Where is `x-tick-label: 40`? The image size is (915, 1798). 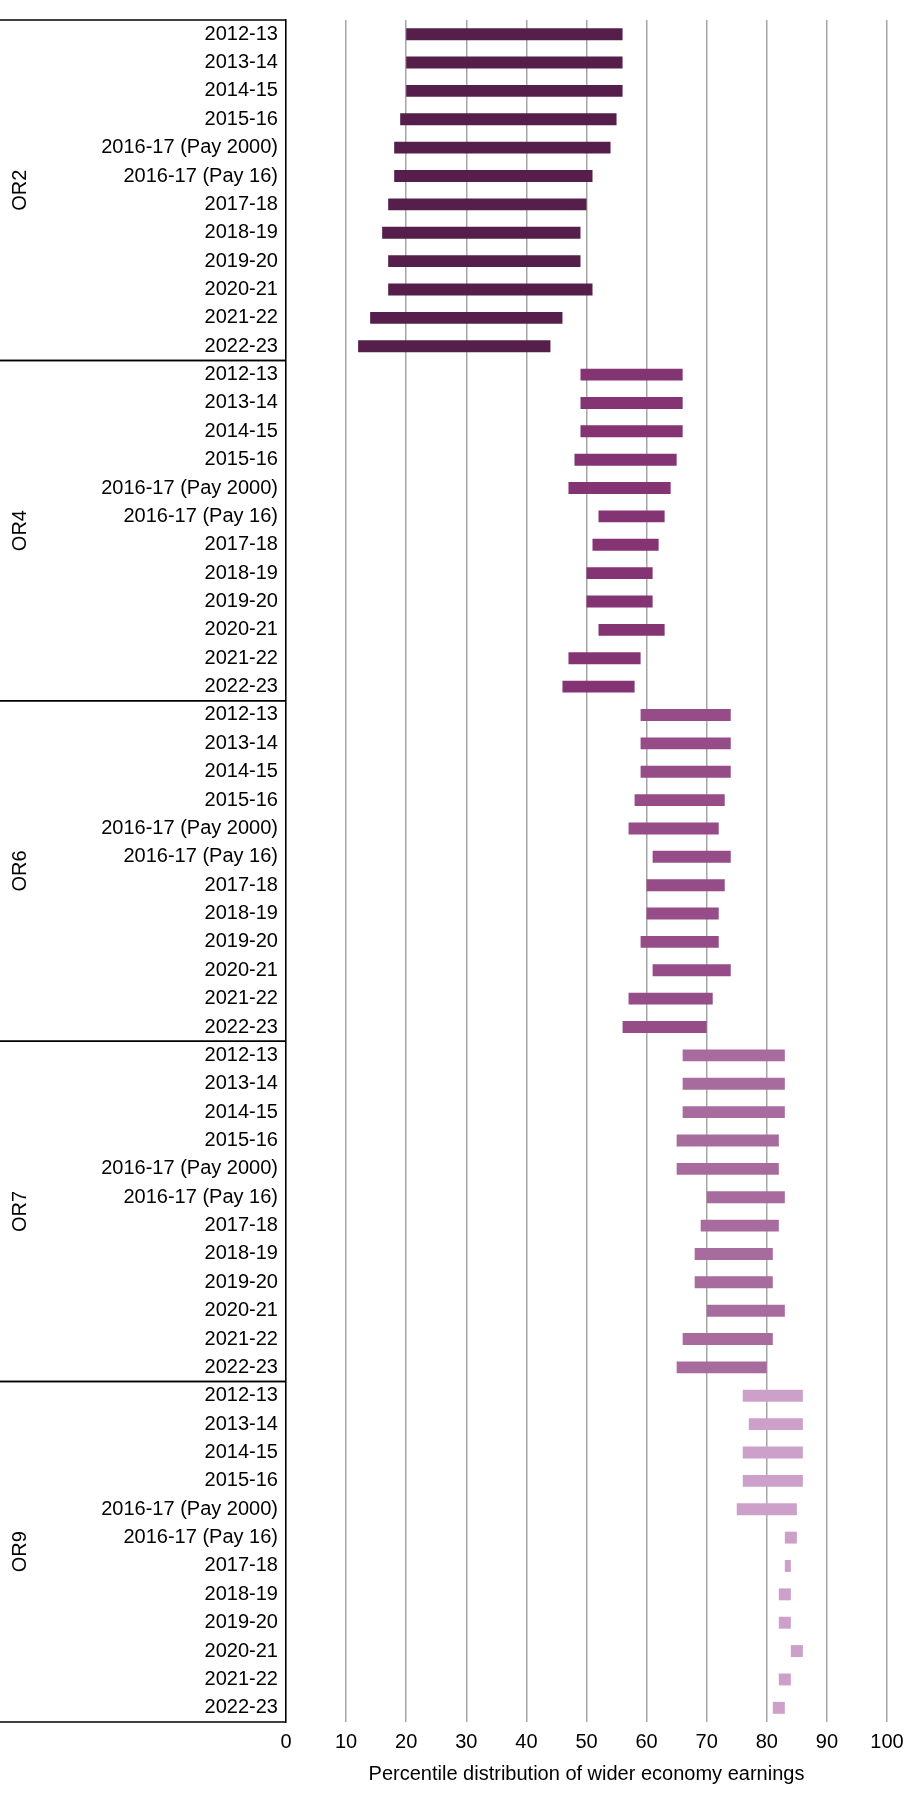
x-tick-label: 40 is located at coordinates (526, 1740).